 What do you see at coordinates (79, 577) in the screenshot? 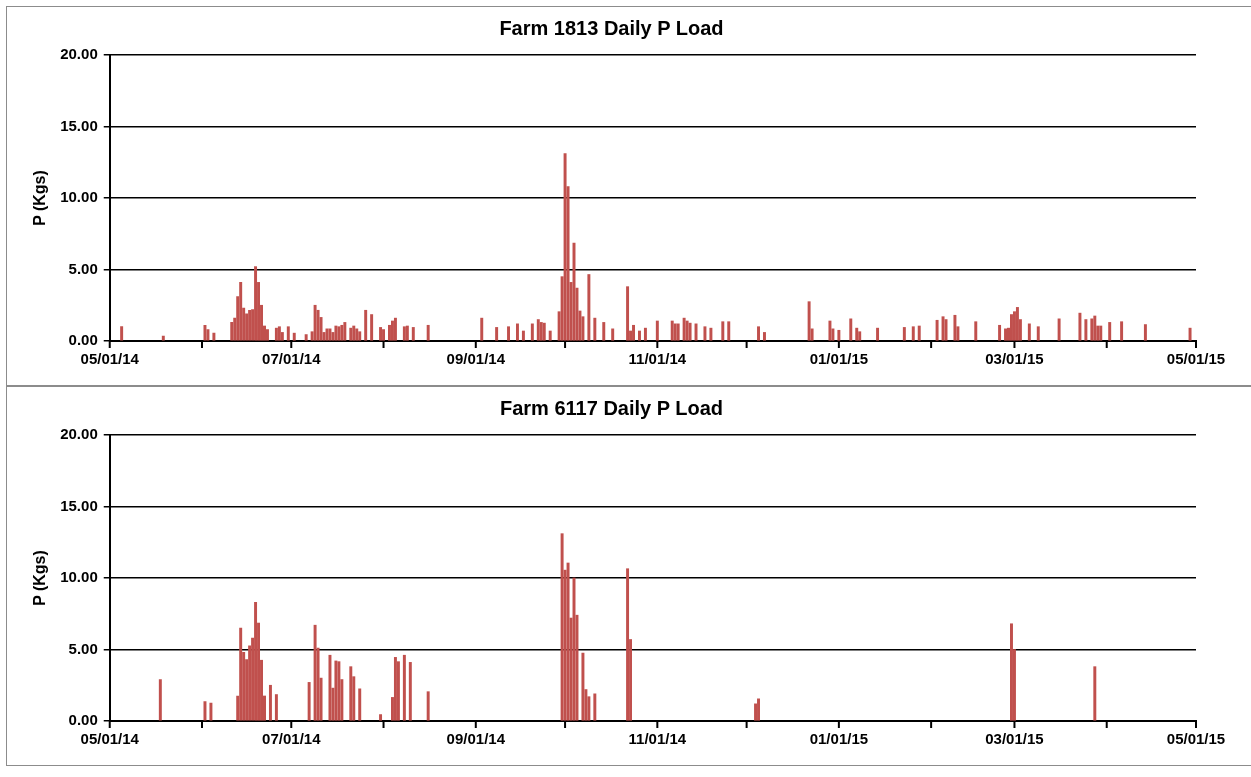
I see `y-tick-label: 10.00` at bounding box center [79, 577].